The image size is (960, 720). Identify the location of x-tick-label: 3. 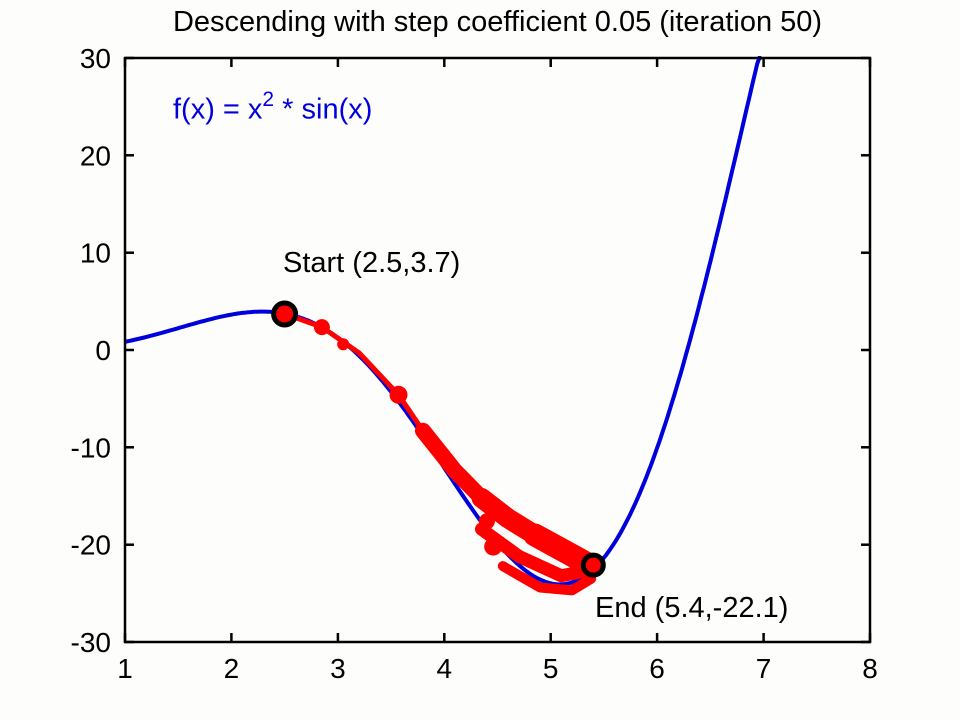
(338, 668).